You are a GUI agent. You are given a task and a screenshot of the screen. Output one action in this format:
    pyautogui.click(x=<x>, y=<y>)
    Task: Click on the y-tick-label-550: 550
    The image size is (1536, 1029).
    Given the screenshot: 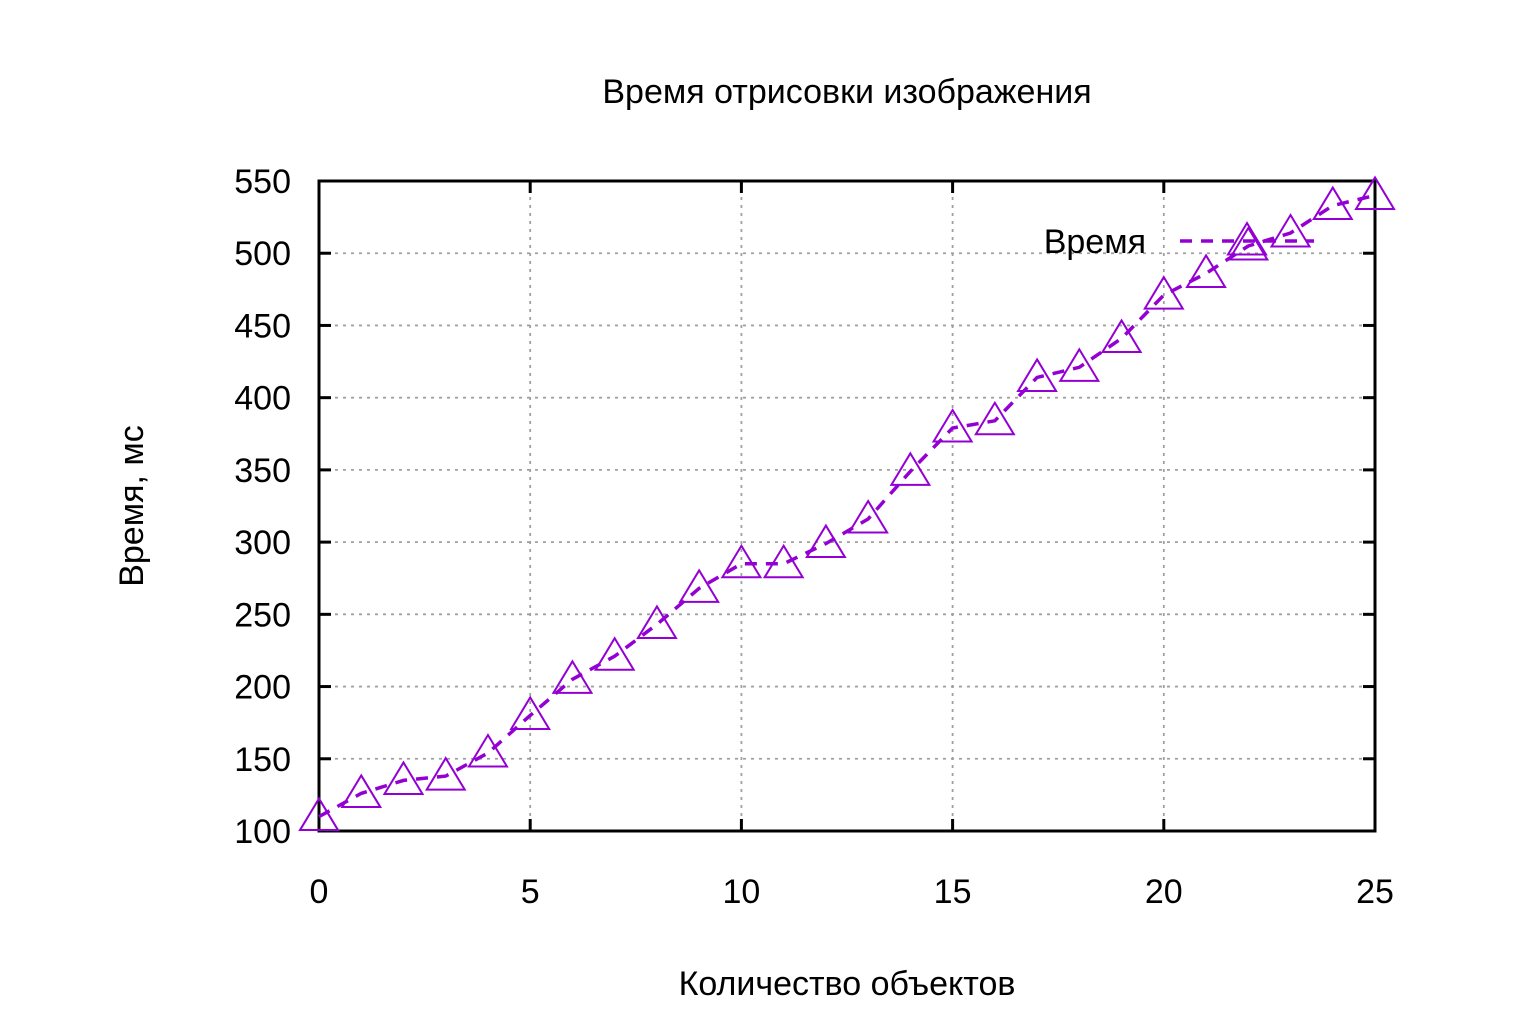 What is the action you would take?
    pyautogui.click(x=262, y=182)
    